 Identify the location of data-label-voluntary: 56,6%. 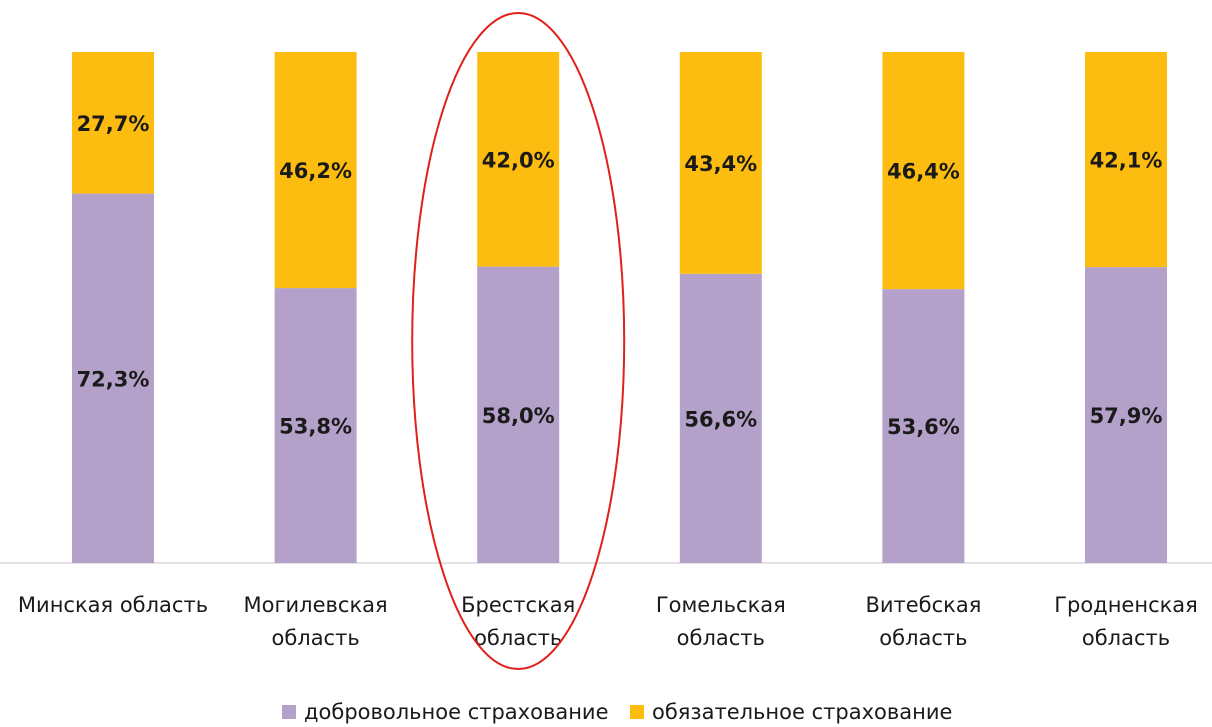
(720, 419).